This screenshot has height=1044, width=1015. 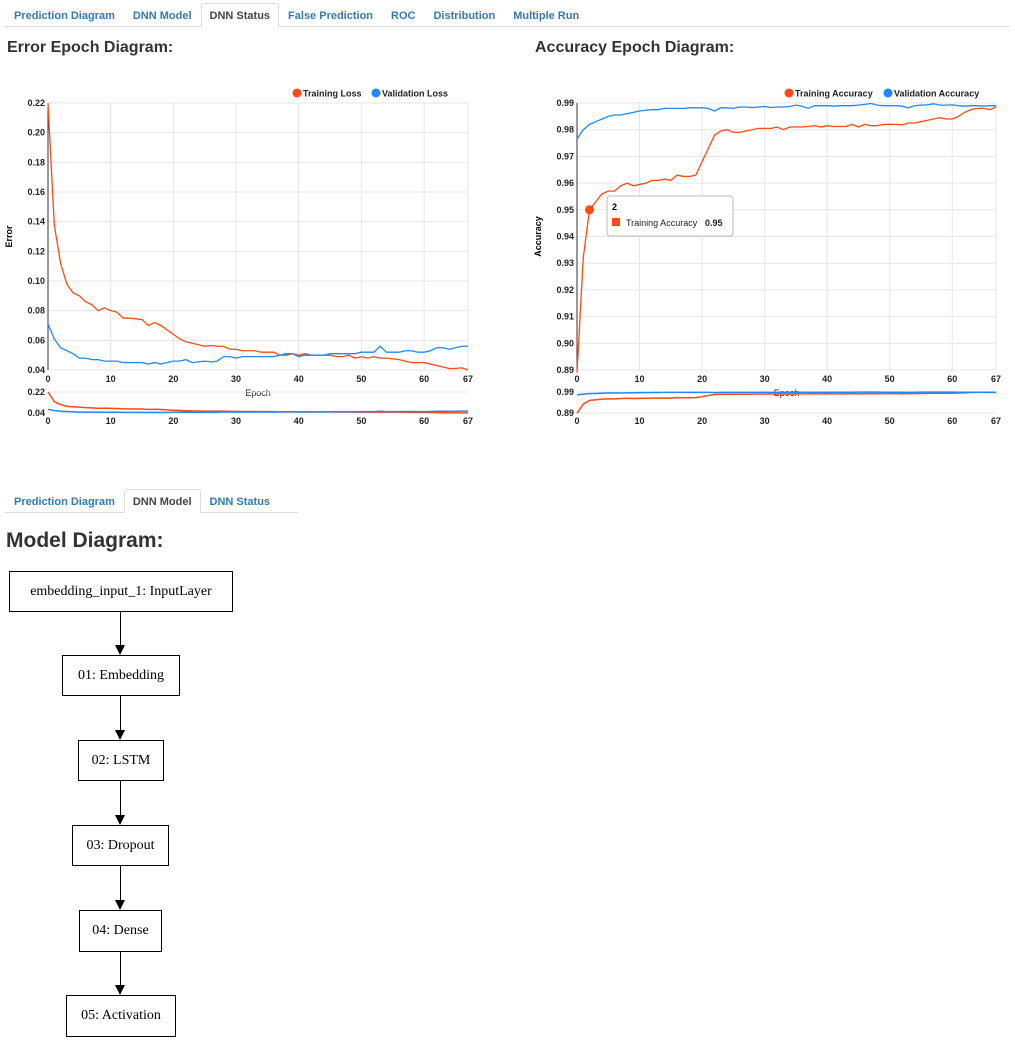 What do you see at coordinates (834, 94) in the screenshot?
I see `legend-label: Training Accuracy` at bounding box center [834, 94].